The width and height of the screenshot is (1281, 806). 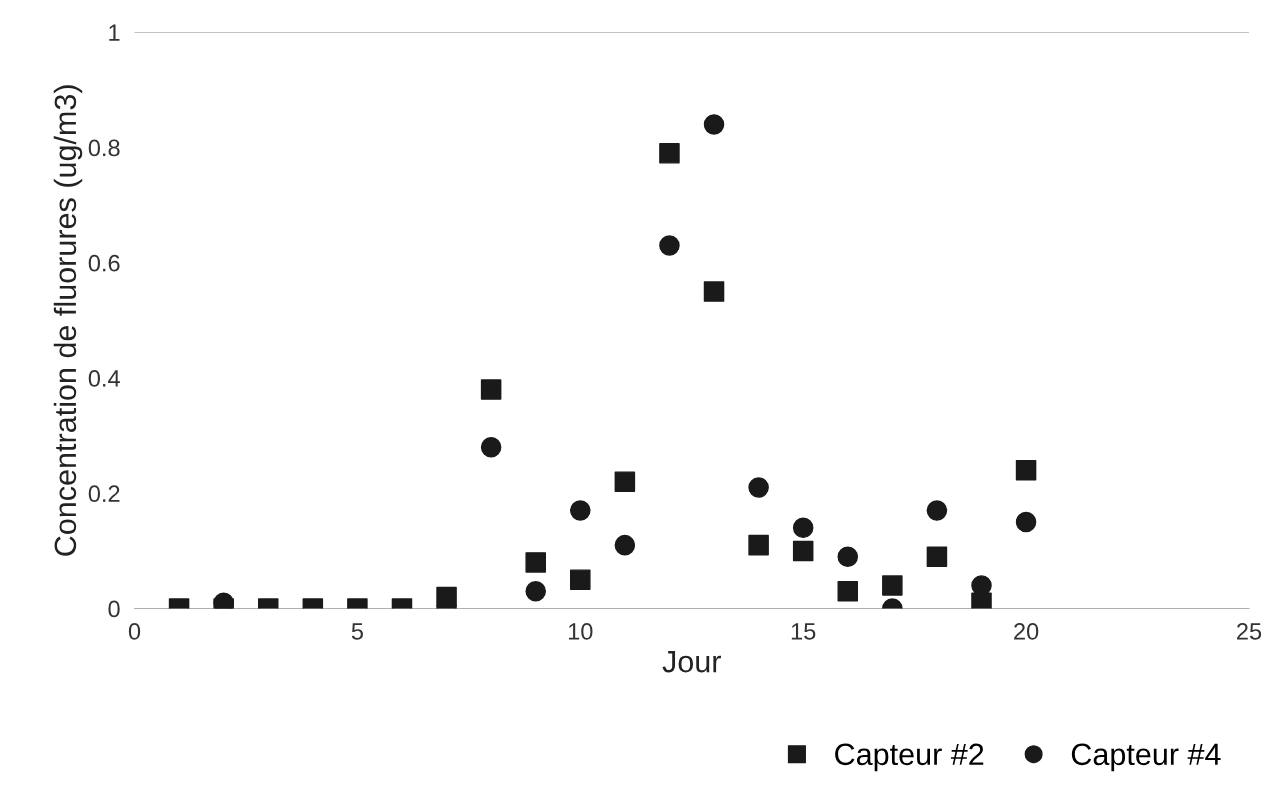 What do you see at coordinates (1146, 757) in the screenshot?
I see `legend-label: Capteur #4` at bounding box center [1146, 757].